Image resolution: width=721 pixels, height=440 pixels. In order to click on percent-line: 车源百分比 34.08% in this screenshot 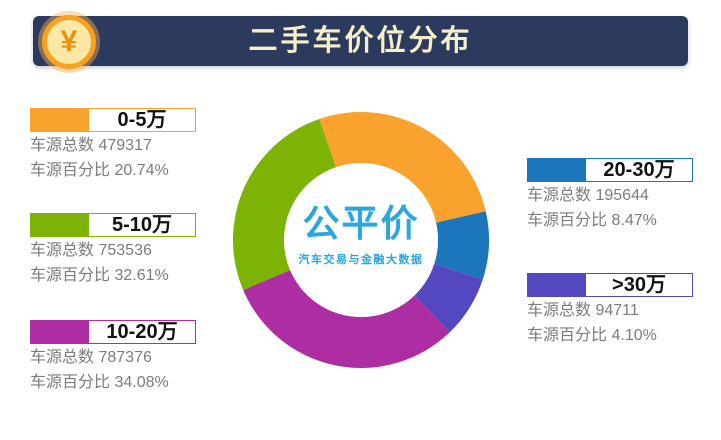, I will do `click(113, 382)`.